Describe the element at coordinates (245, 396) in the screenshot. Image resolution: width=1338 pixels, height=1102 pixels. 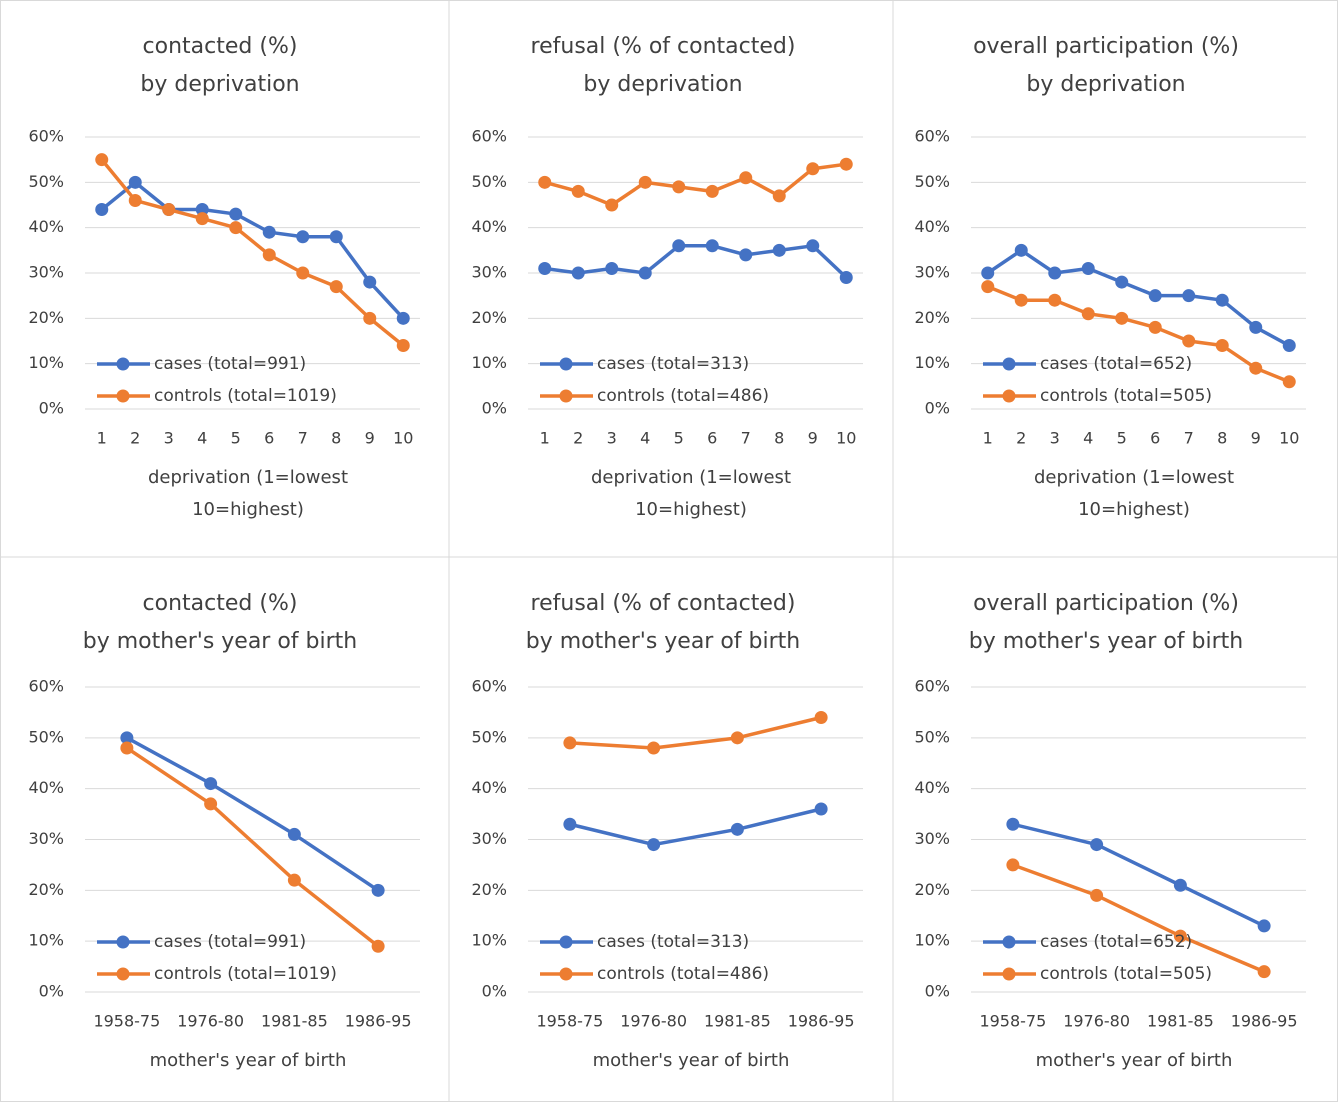
I see `legend-label: controls (total=1019)` at that location.